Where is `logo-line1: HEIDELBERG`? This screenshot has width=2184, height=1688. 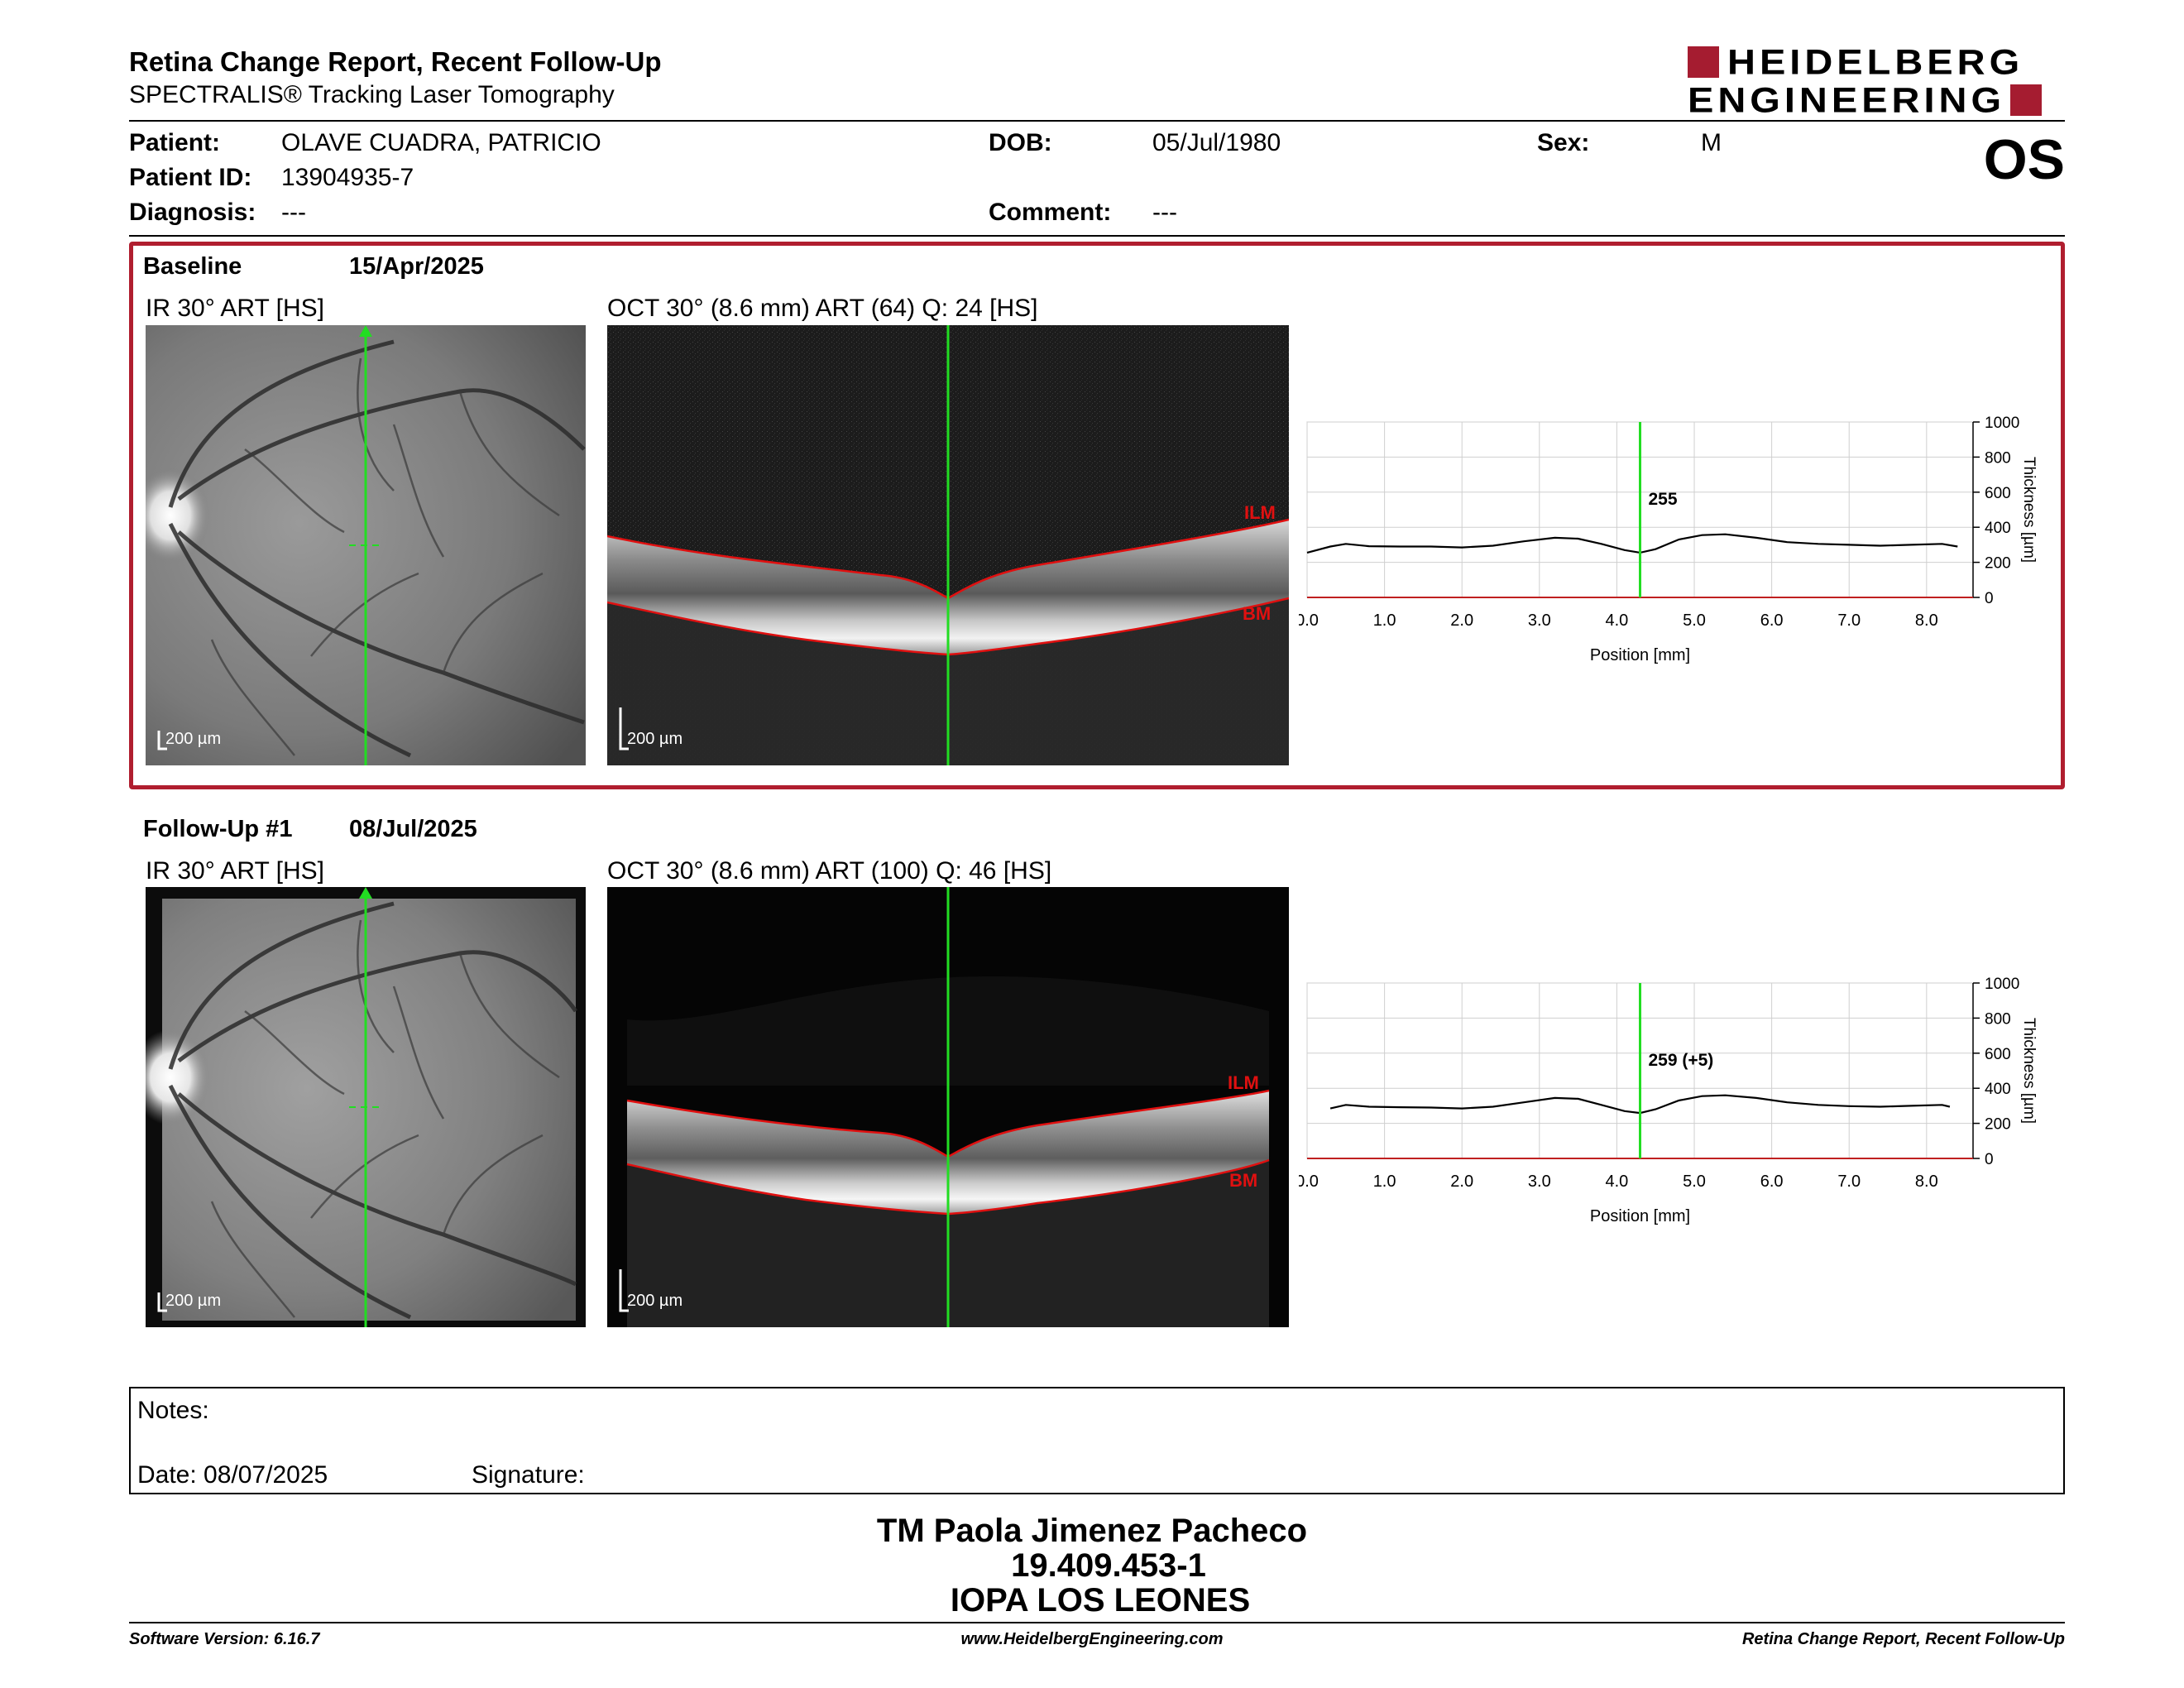 logo-line1: HEIDELBERG is located at coordinates (1875, 61).